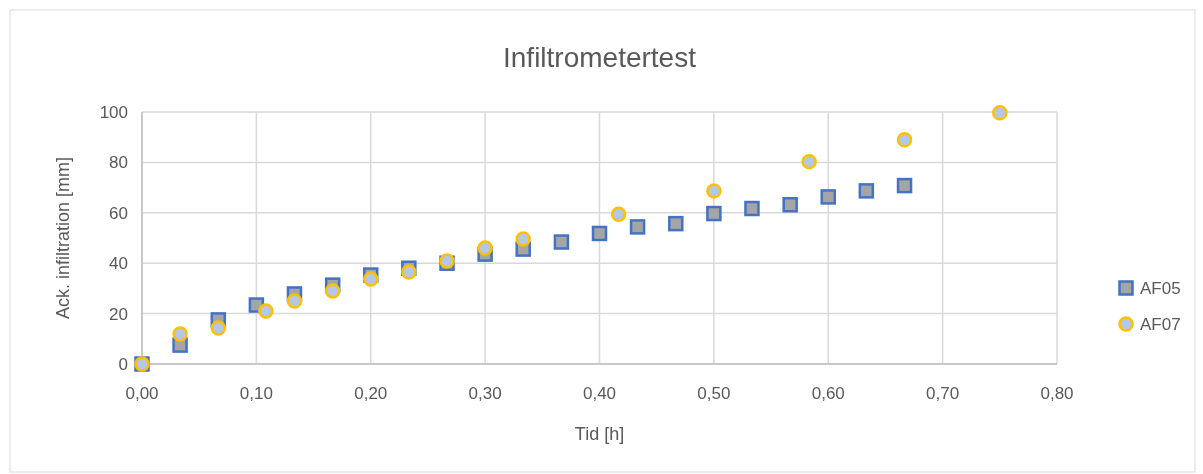 This screenshot has height=474, width=1203. What do you see at coordinates (63, 238) in the screenshot?
I see `y-axis-title: Ack. infiltration [mm]` at bounding box center [63, 238].